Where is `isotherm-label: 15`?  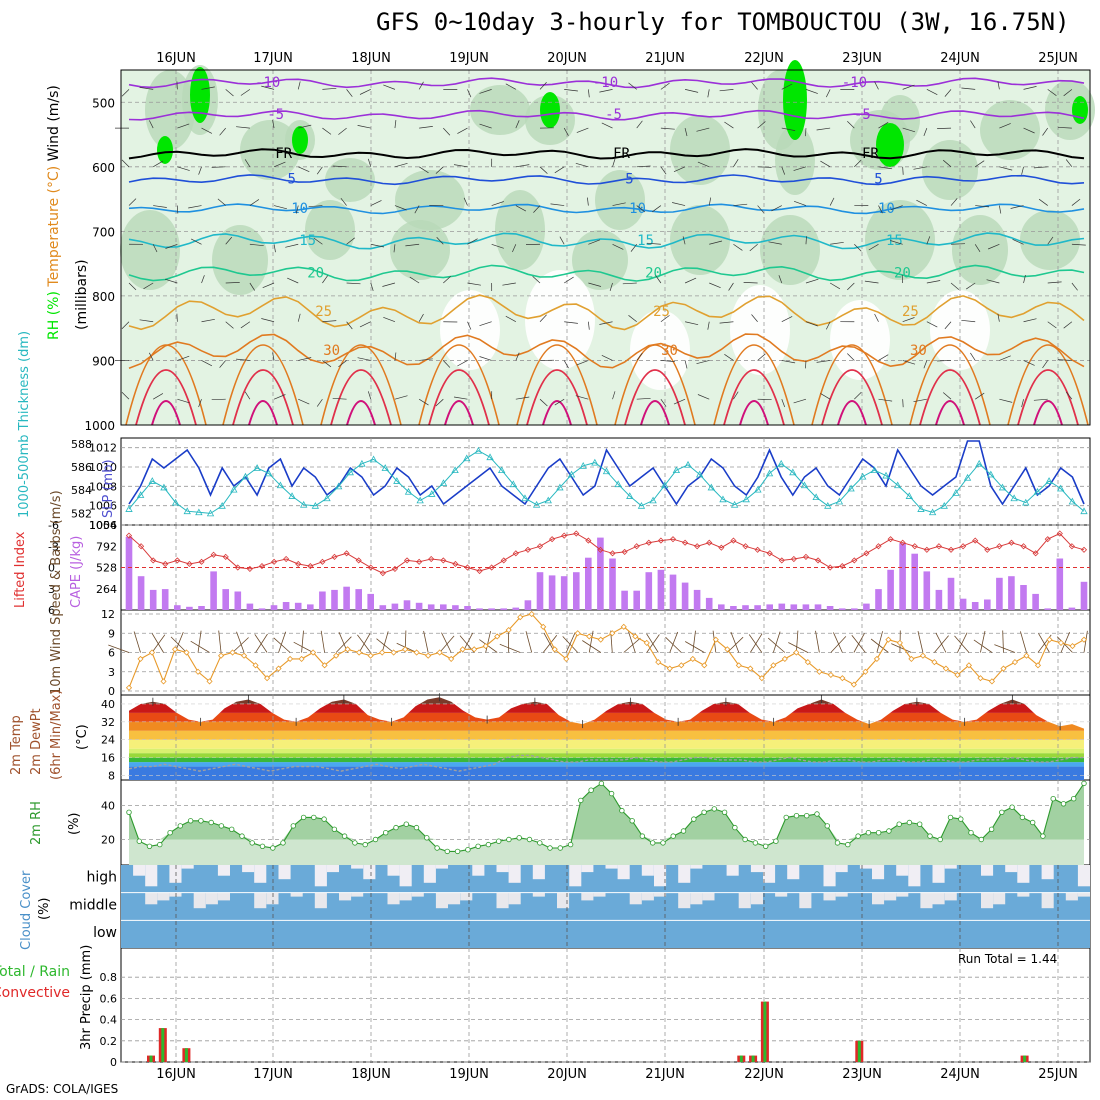
isotherm-label: 15 is located at coordinates (645, 241).